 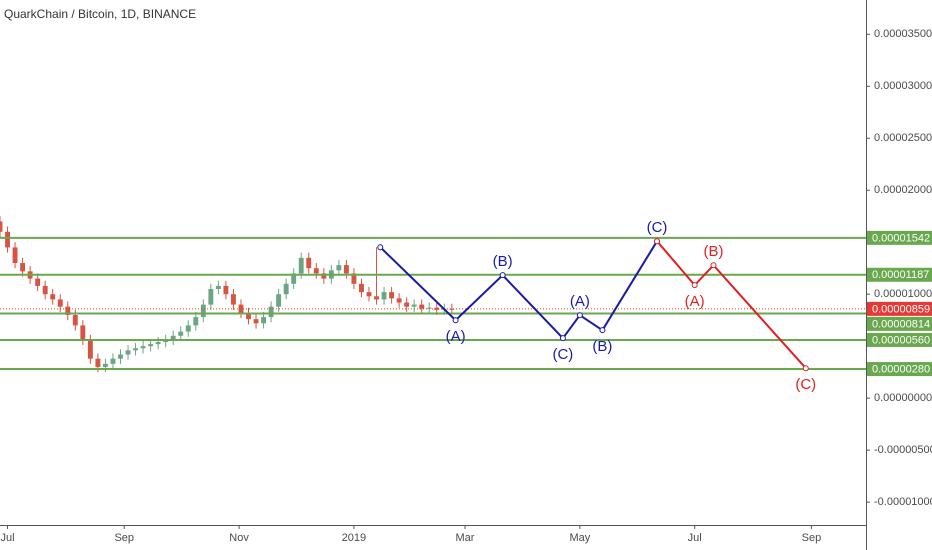 I want to click on y-tick-label: 0.00003000, so click(x=903, y=86).